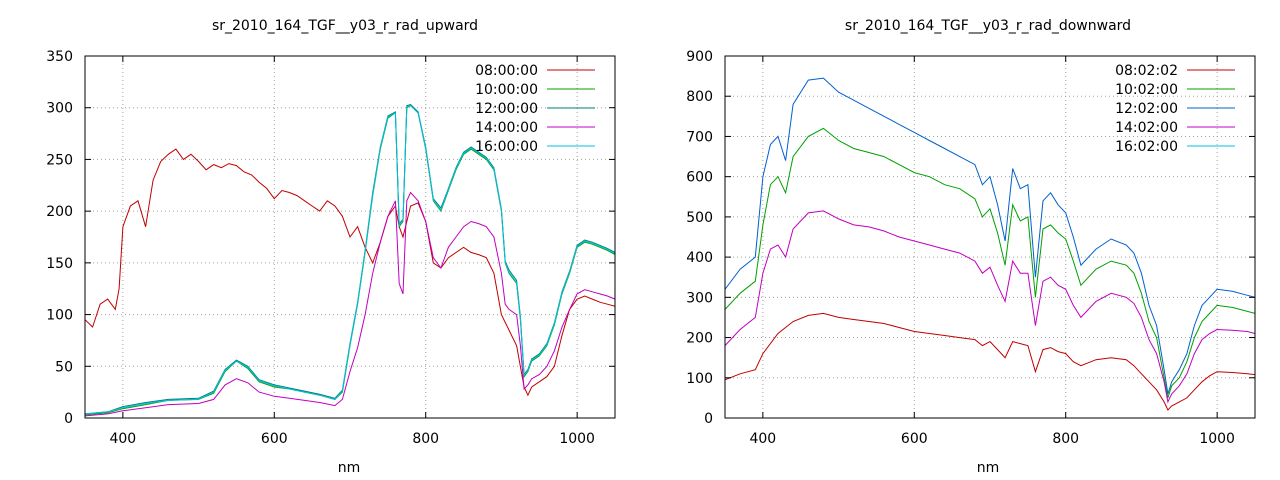 This screenshot has height=480, width=1280. What do you see at coordinates (988, 26) in the screenshot?
I see `chart-title: sr_2010_164_TGF__y03_r_rad_downward` at bounding box center [988, 26].